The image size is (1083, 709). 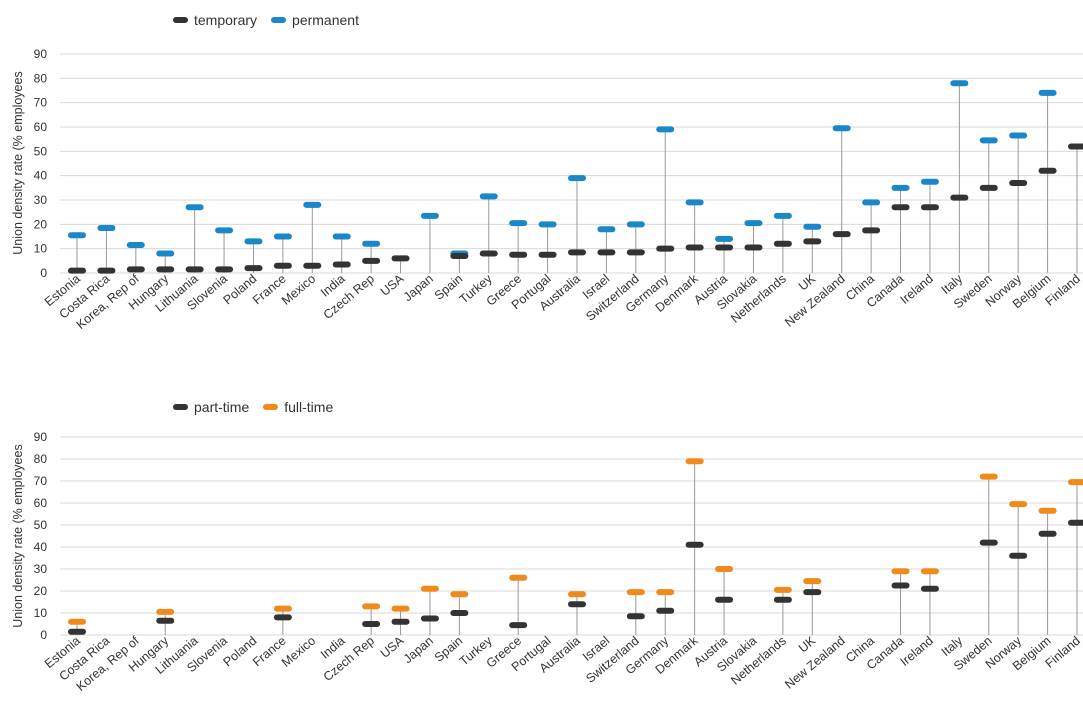 What do you see at coordinates (298, 652) in the screenshot?
I see `x-tick-label: Mexico` at bounding box center [298, 652].